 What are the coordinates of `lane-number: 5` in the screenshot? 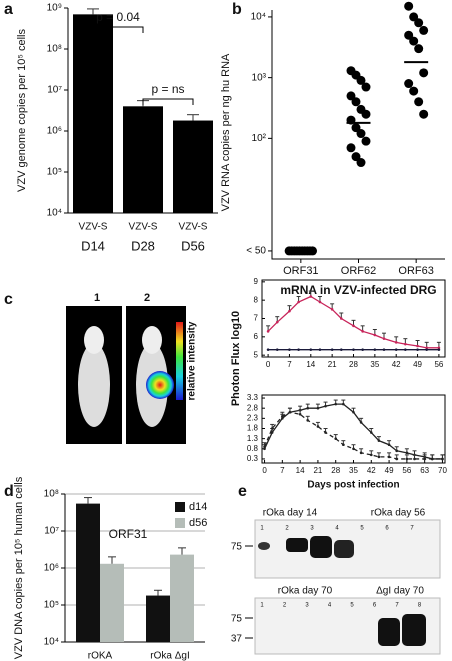 It's located at (362, 529).